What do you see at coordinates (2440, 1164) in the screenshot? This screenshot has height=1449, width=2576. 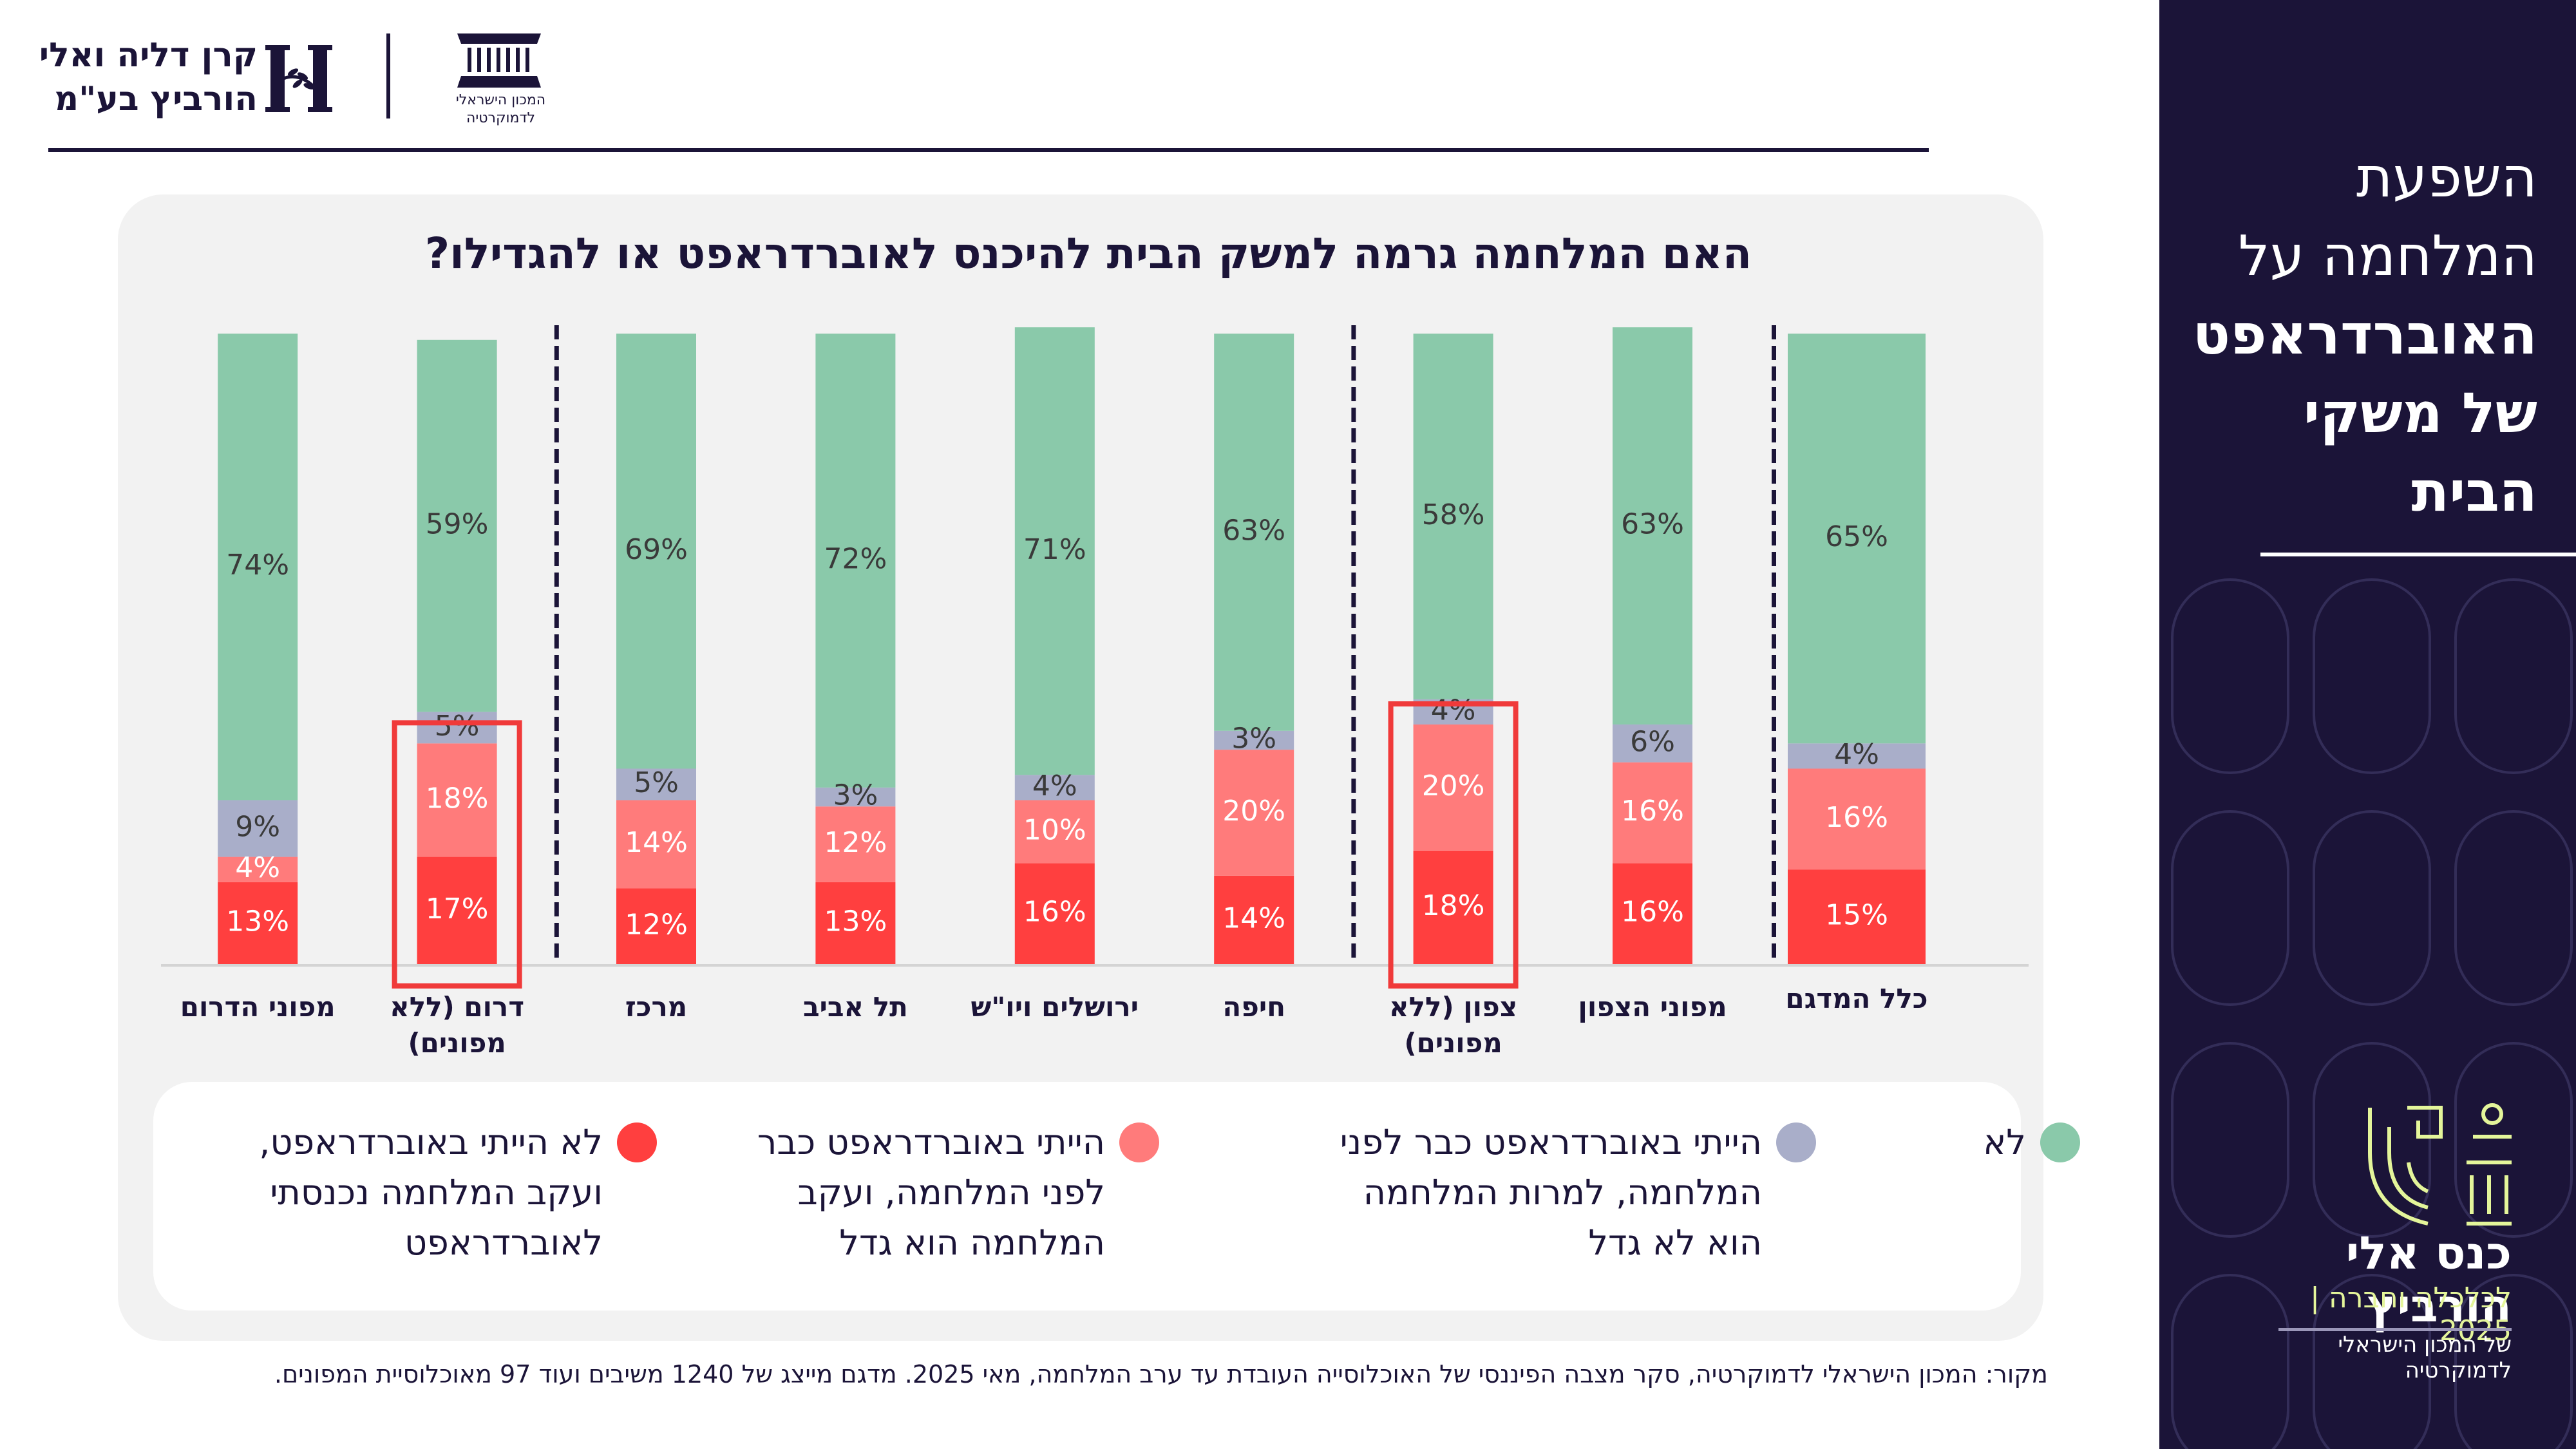 I see `conference-logo-icon` at bounding box center [2440, 1164].